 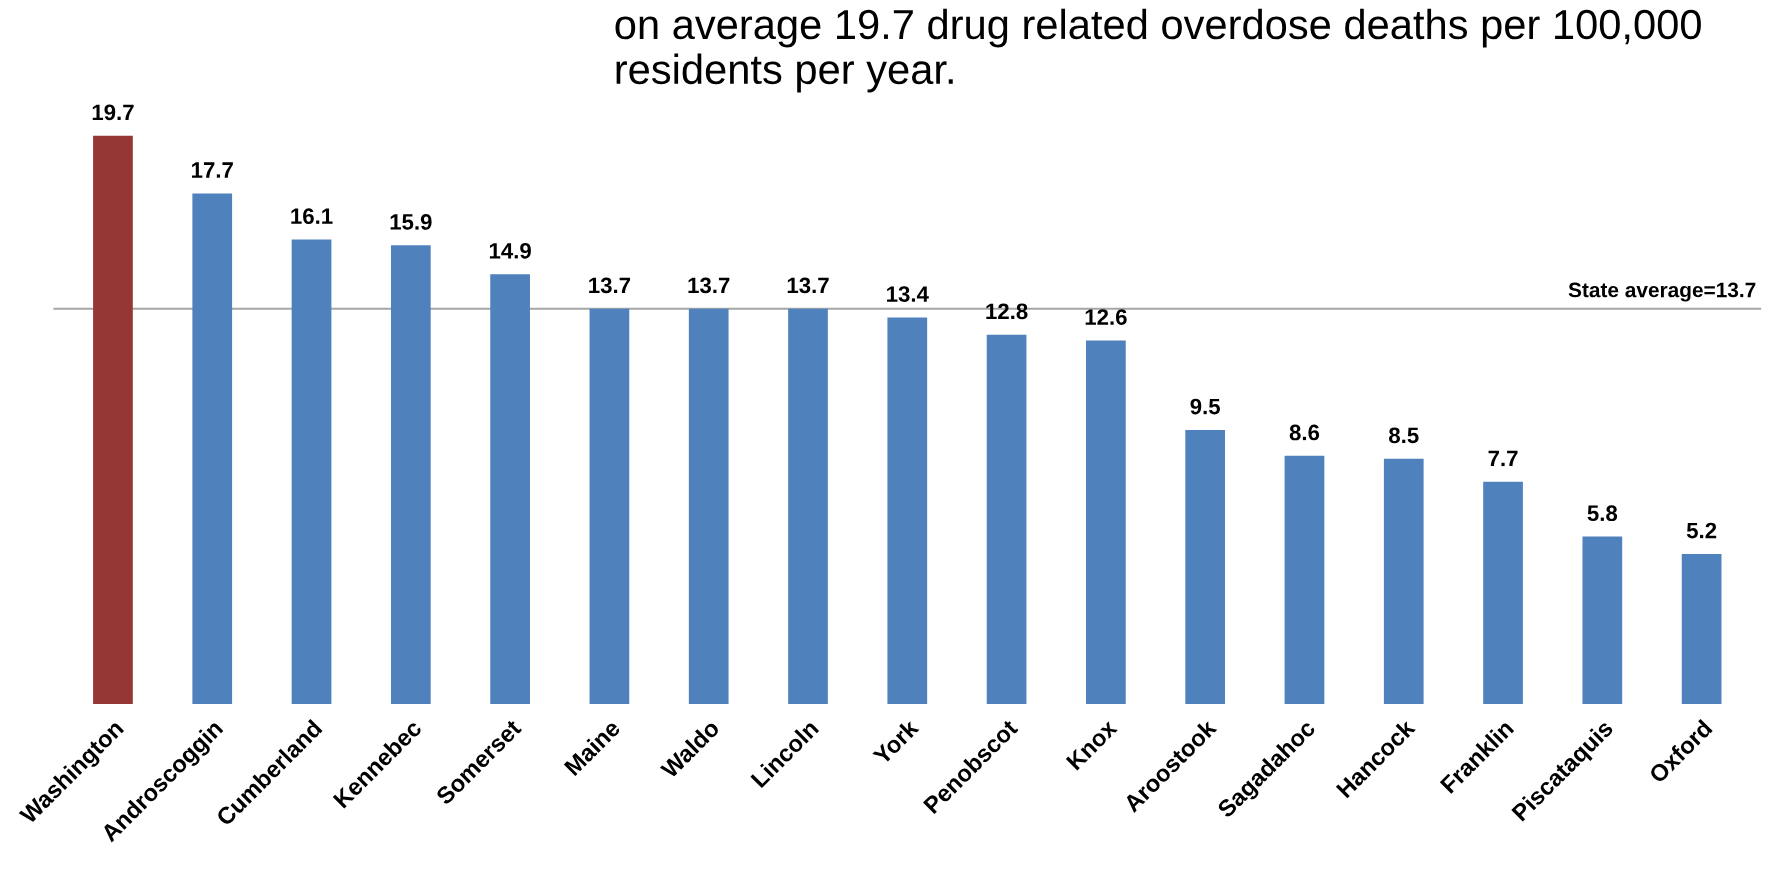 I want to click on data-label: 5.8, so click(x=1602, y=513).